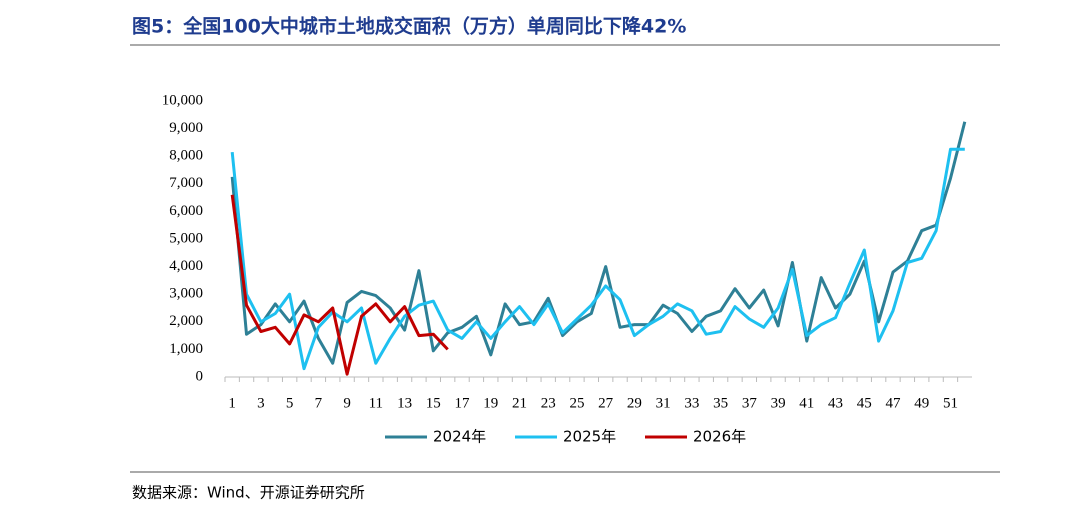 Image resolution: width=1080 pixels, height=528 pixels. I want to click on x-tick-label: 45, so click(864, 403).